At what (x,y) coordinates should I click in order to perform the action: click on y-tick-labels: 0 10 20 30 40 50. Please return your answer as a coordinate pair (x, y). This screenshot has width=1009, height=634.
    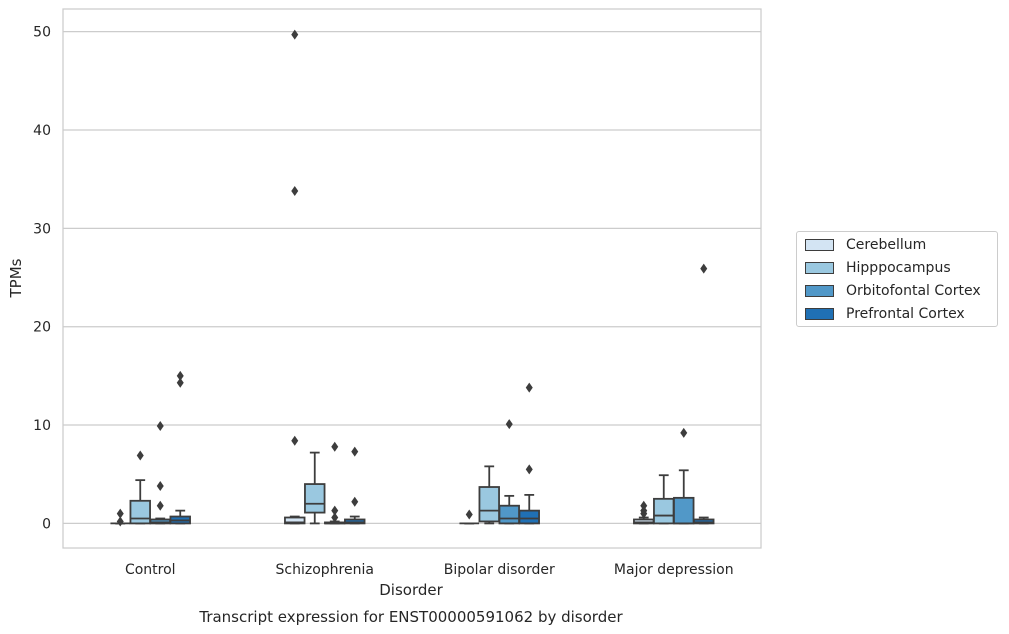
    Looking at the image, I should click on (42, 279).